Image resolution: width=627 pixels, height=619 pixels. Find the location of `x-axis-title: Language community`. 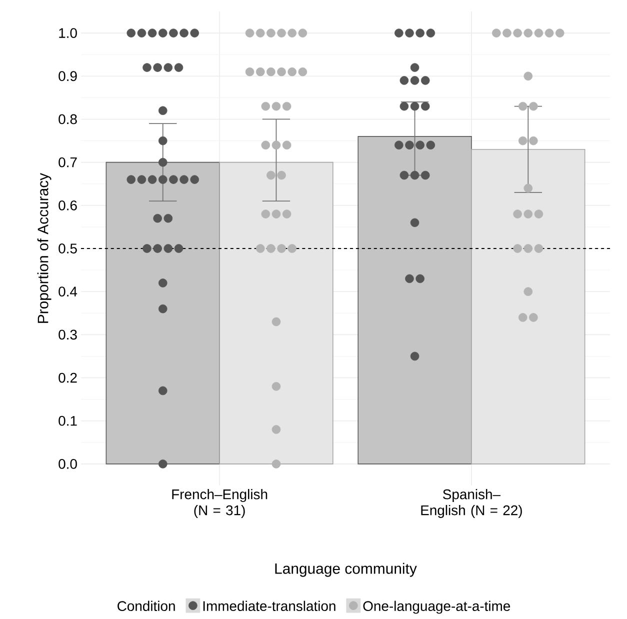

x-axis-title: Language community is located at coordinates (346, 569).